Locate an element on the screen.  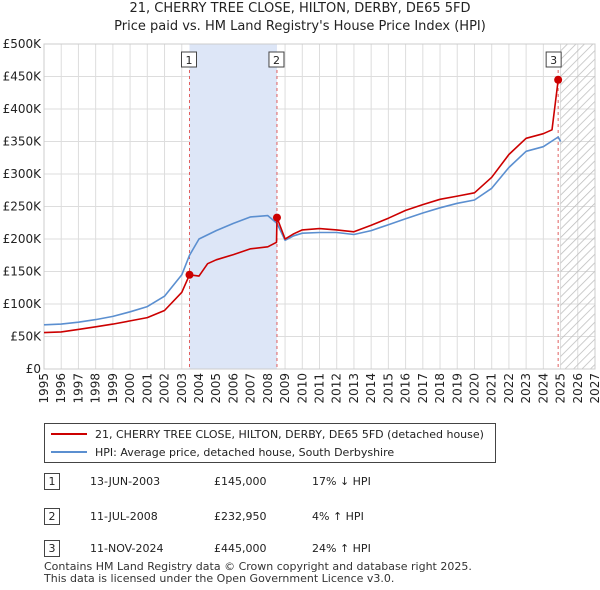
table-row: 1 13-JUN-2003 £145,000 17% ↓ HPI is located at coordinates (304, 481).